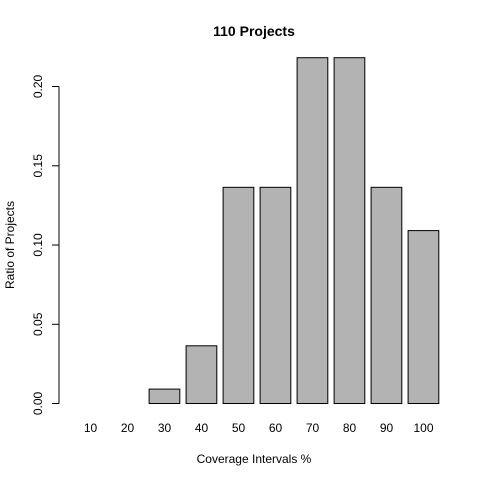 The image size is (480, 480). What do you see at coordinates (38, 403) in the screenshot?
I see `y-tick-label-0.00: 0.00` at bounding box center [38, 403].